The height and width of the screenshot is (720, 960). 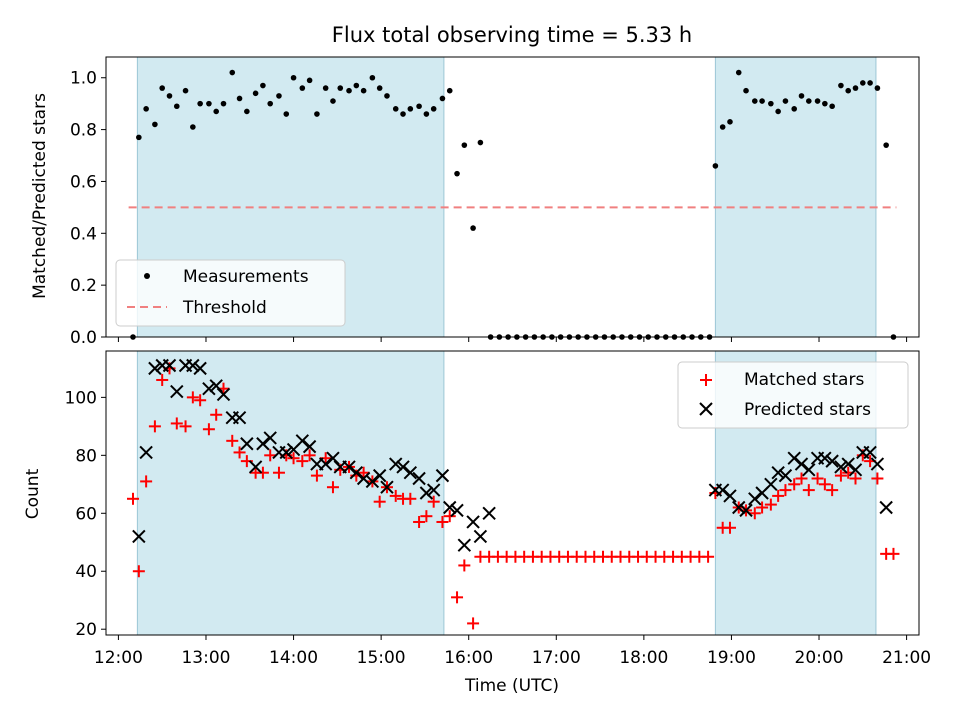 What do you see at coordinates (86, 630) in the screenshot?
I see `y-tick-label: 20` at bounding box center [86, 630].